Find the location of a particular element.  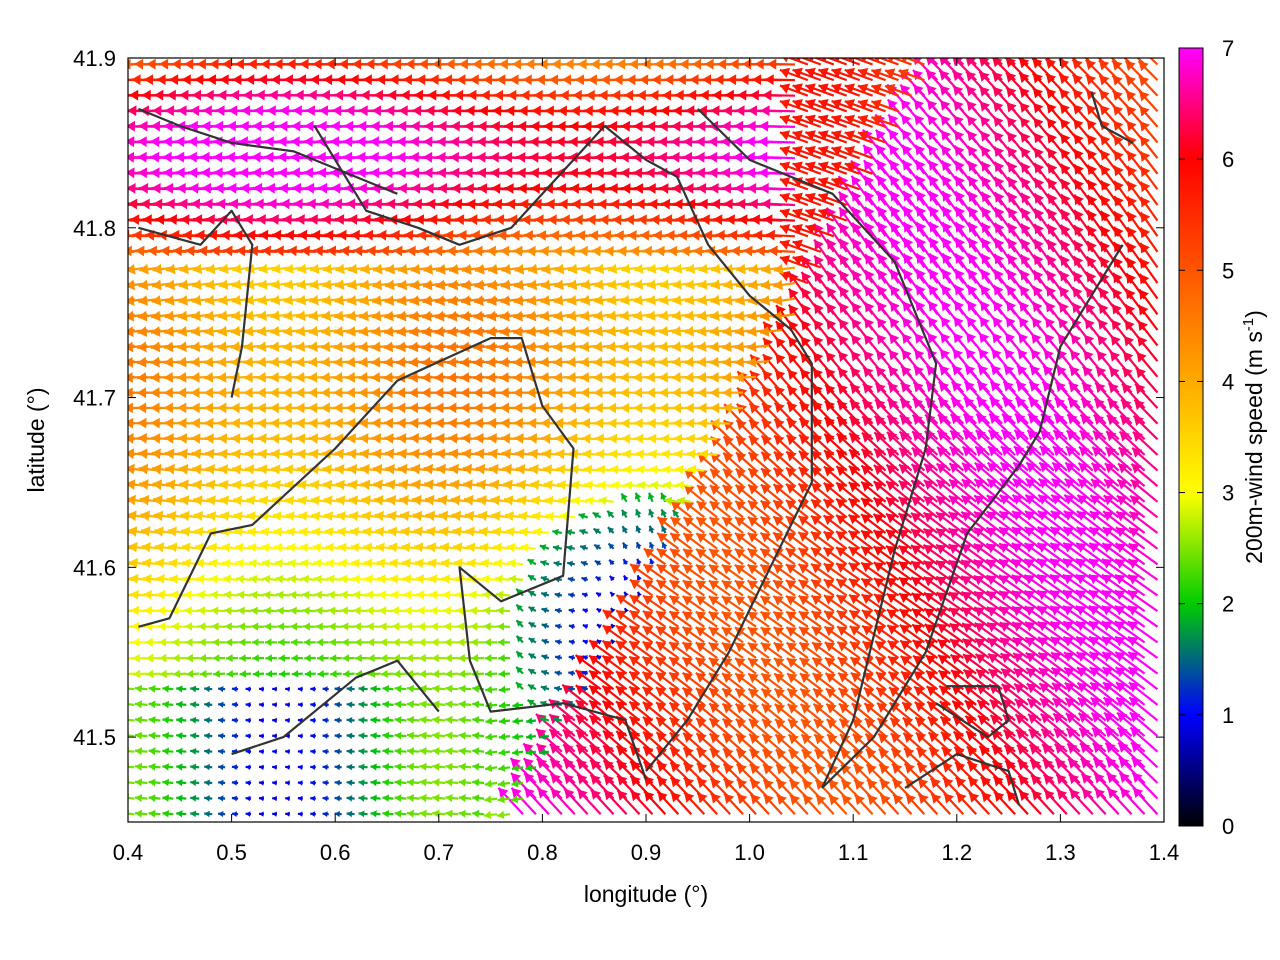

x-axis-title: longitude (°) is located at coordinates (646, 894).